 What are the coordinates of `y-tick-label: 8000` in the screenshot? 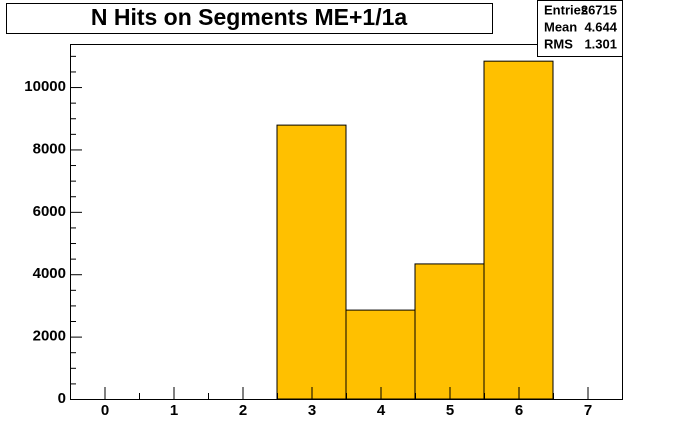 It's located at (49, 148).